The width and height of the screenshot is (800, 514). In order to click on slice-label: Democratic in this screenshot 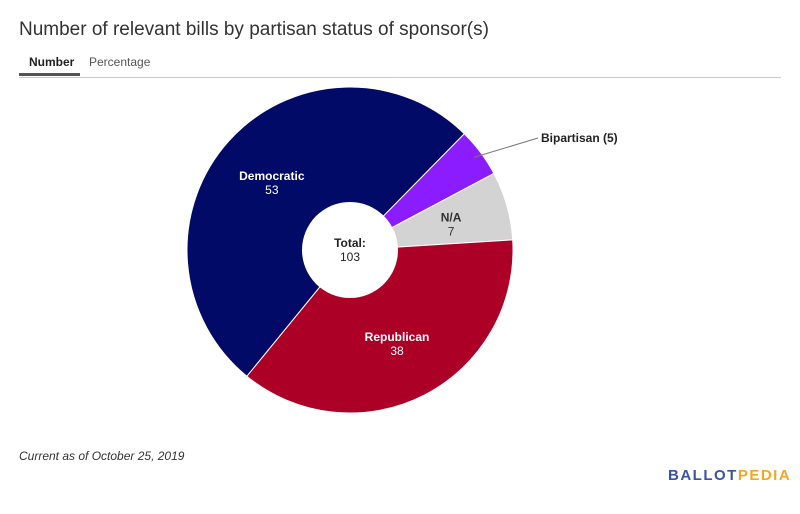, I will do `click(272, 176)`.